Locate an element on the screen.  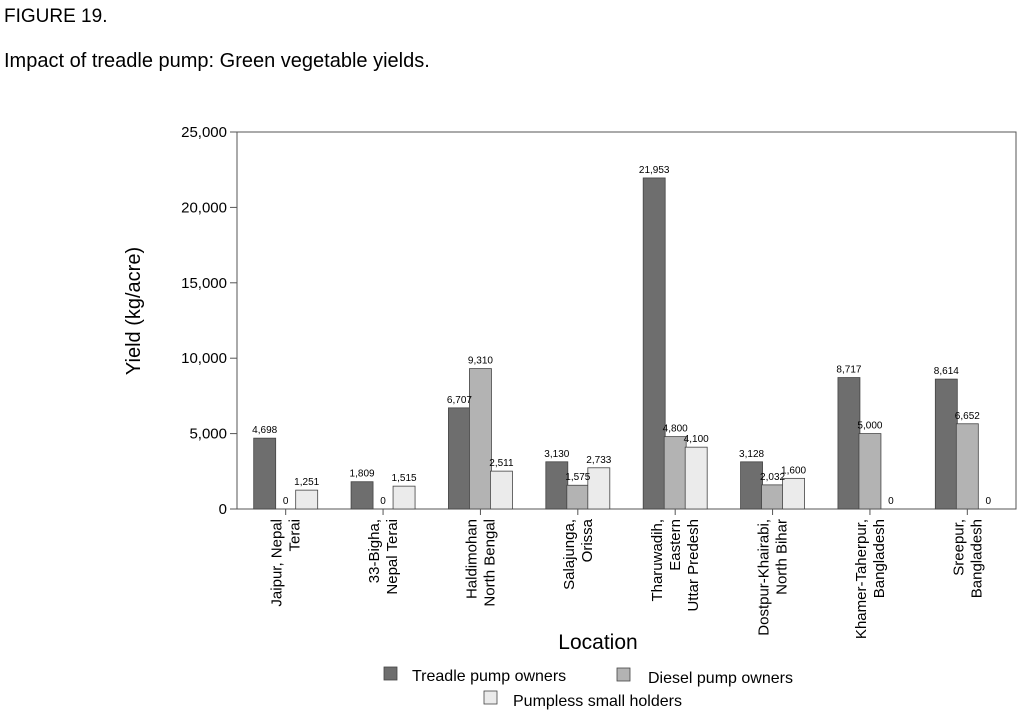
x-tick-label: Jaipur, NepalTerai is located at coordinates (286, 563).